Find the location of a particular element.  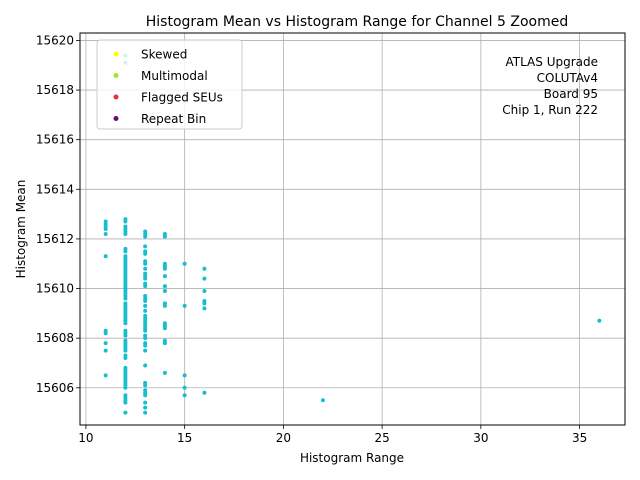

legend-label: Skewed is located at coordinates (164, 55).